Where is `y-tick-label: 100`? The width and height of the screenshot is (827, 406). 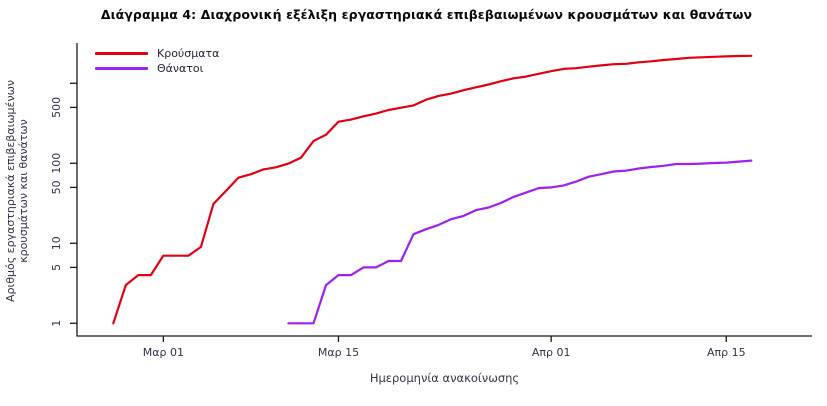 y-tick-label: 100 is located at coordinates (56, 163).